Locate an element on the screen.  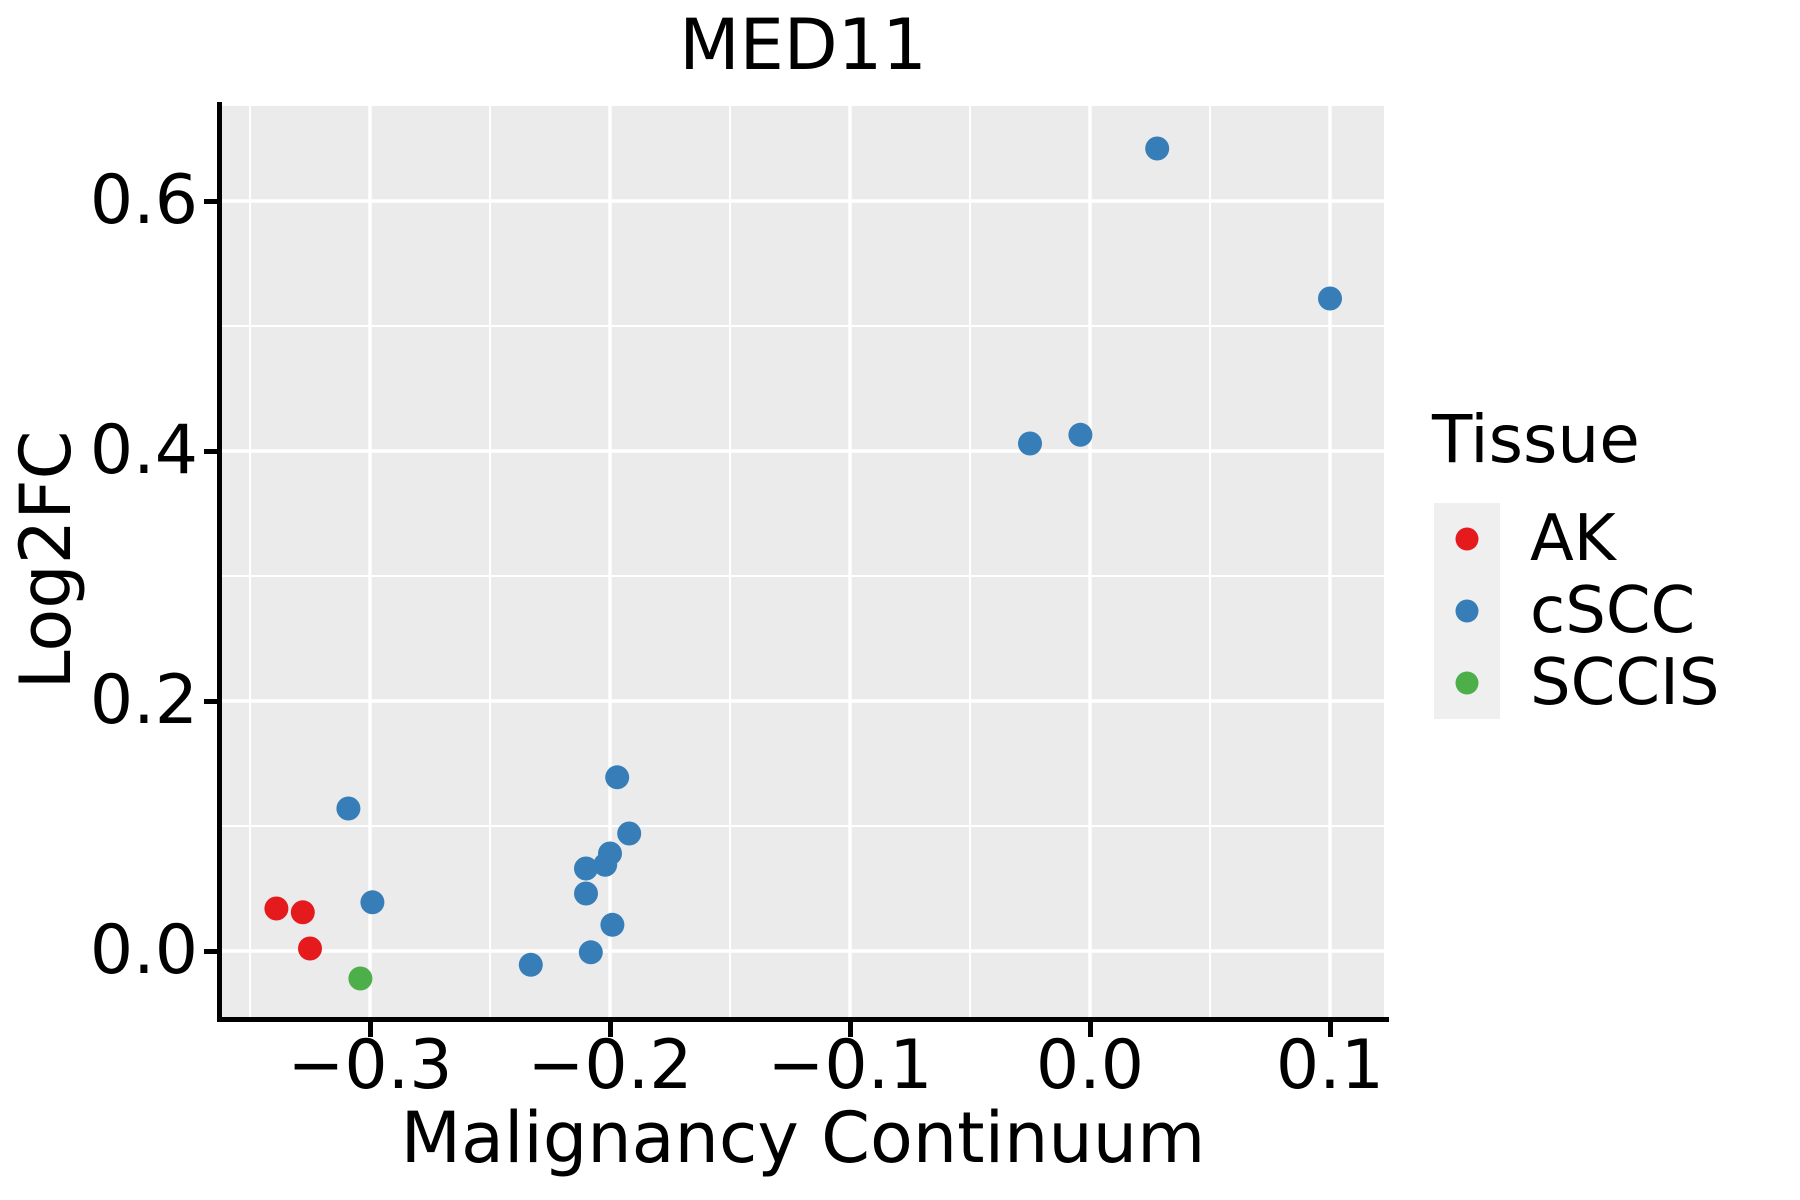
x-tick-label: 0.0 is located at coordinates (1090, 1065).